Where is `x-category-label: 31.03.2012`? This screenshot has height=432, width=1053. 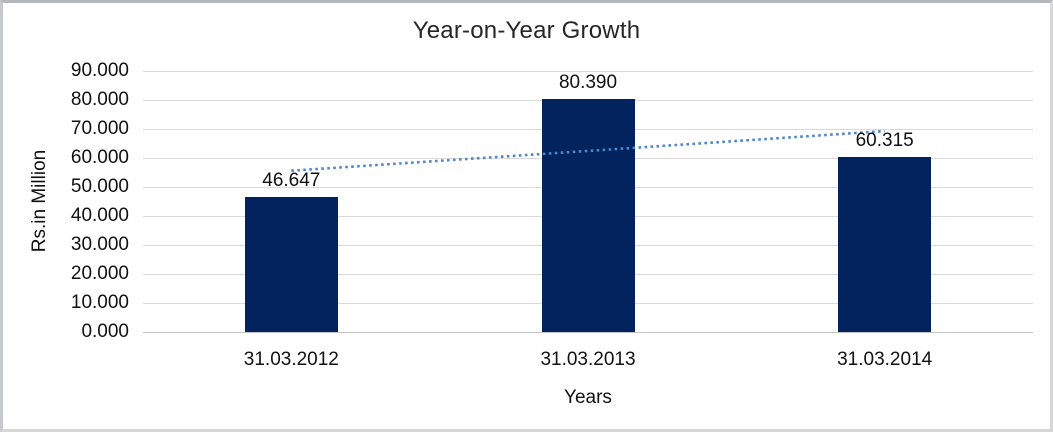
x-category-label: 31.03.2012 is located at coordinates (291, 359).